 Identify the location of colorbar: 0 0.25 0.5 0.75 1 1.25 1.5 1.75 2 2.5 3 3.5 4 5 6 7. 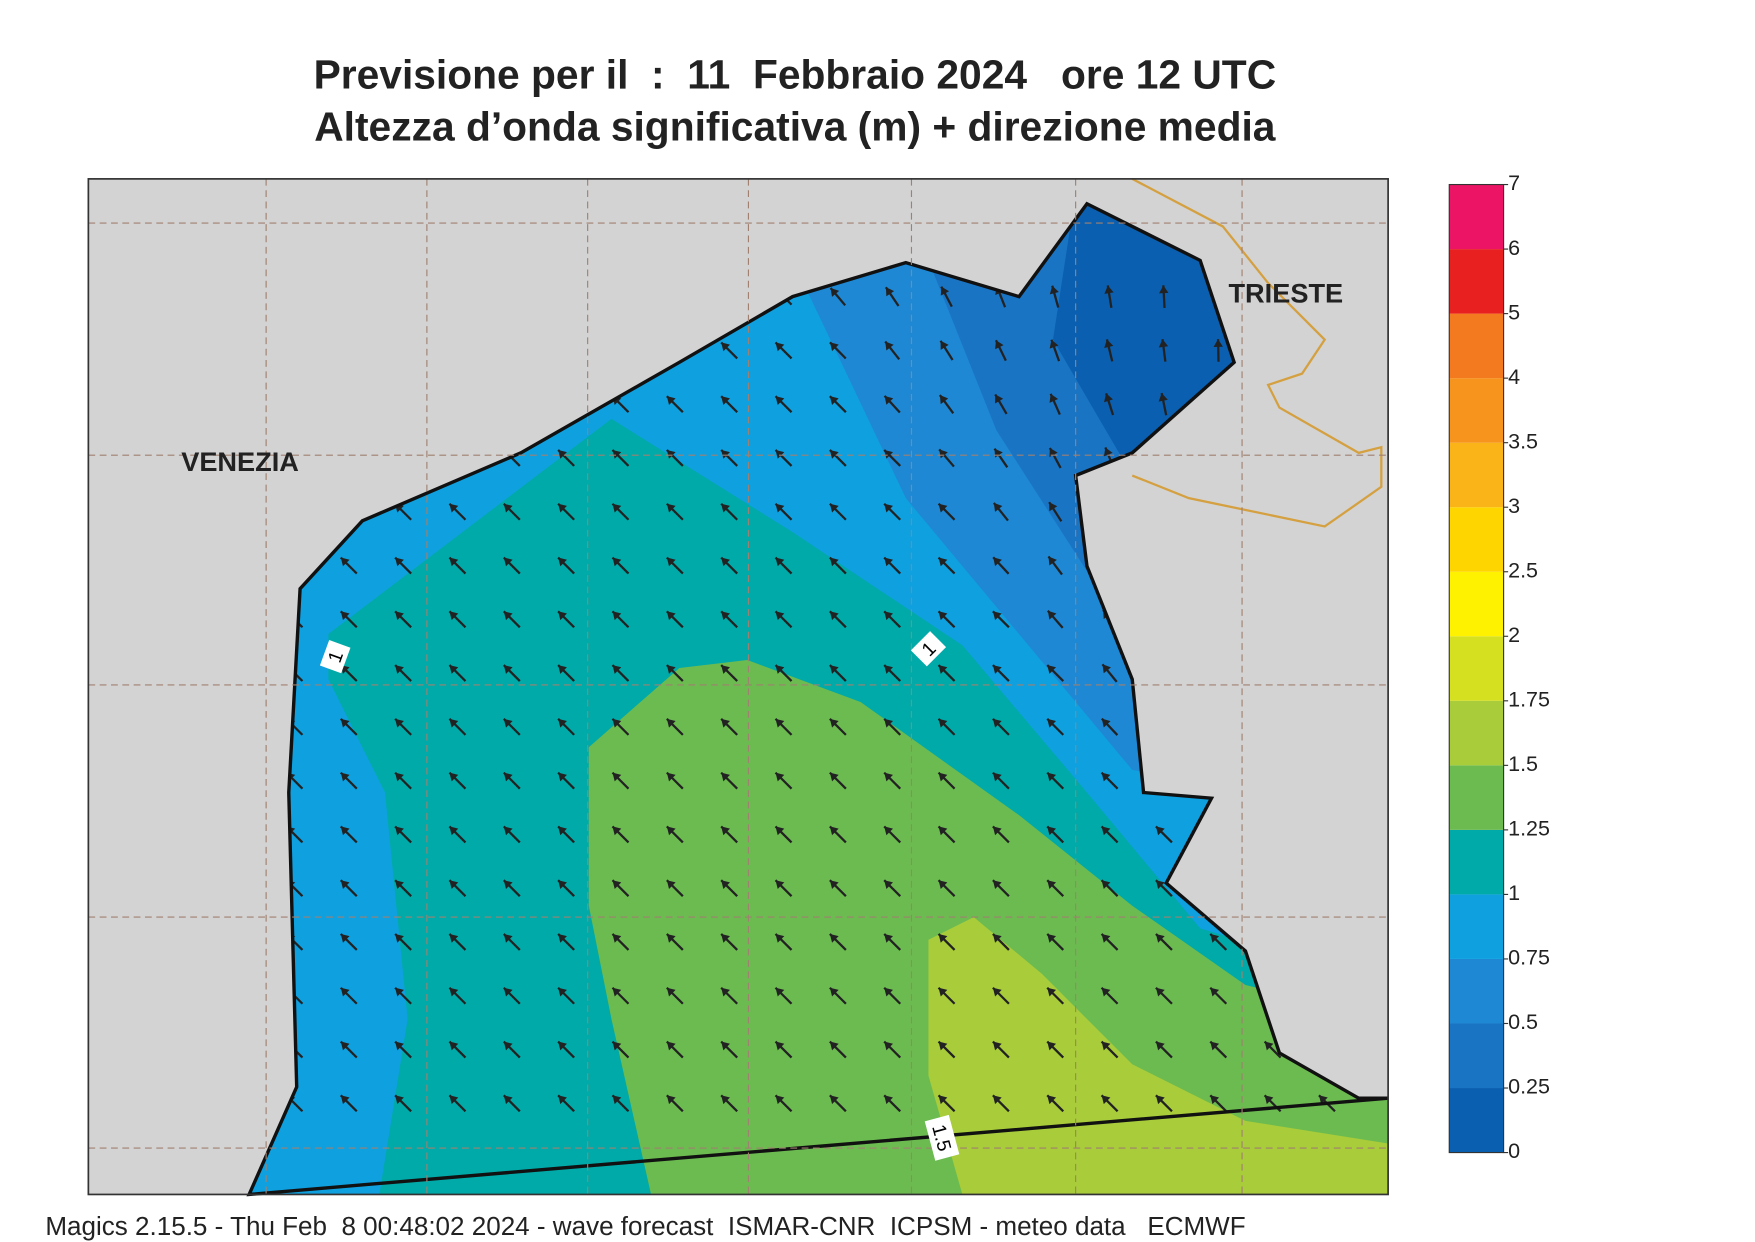
(1499, 667).